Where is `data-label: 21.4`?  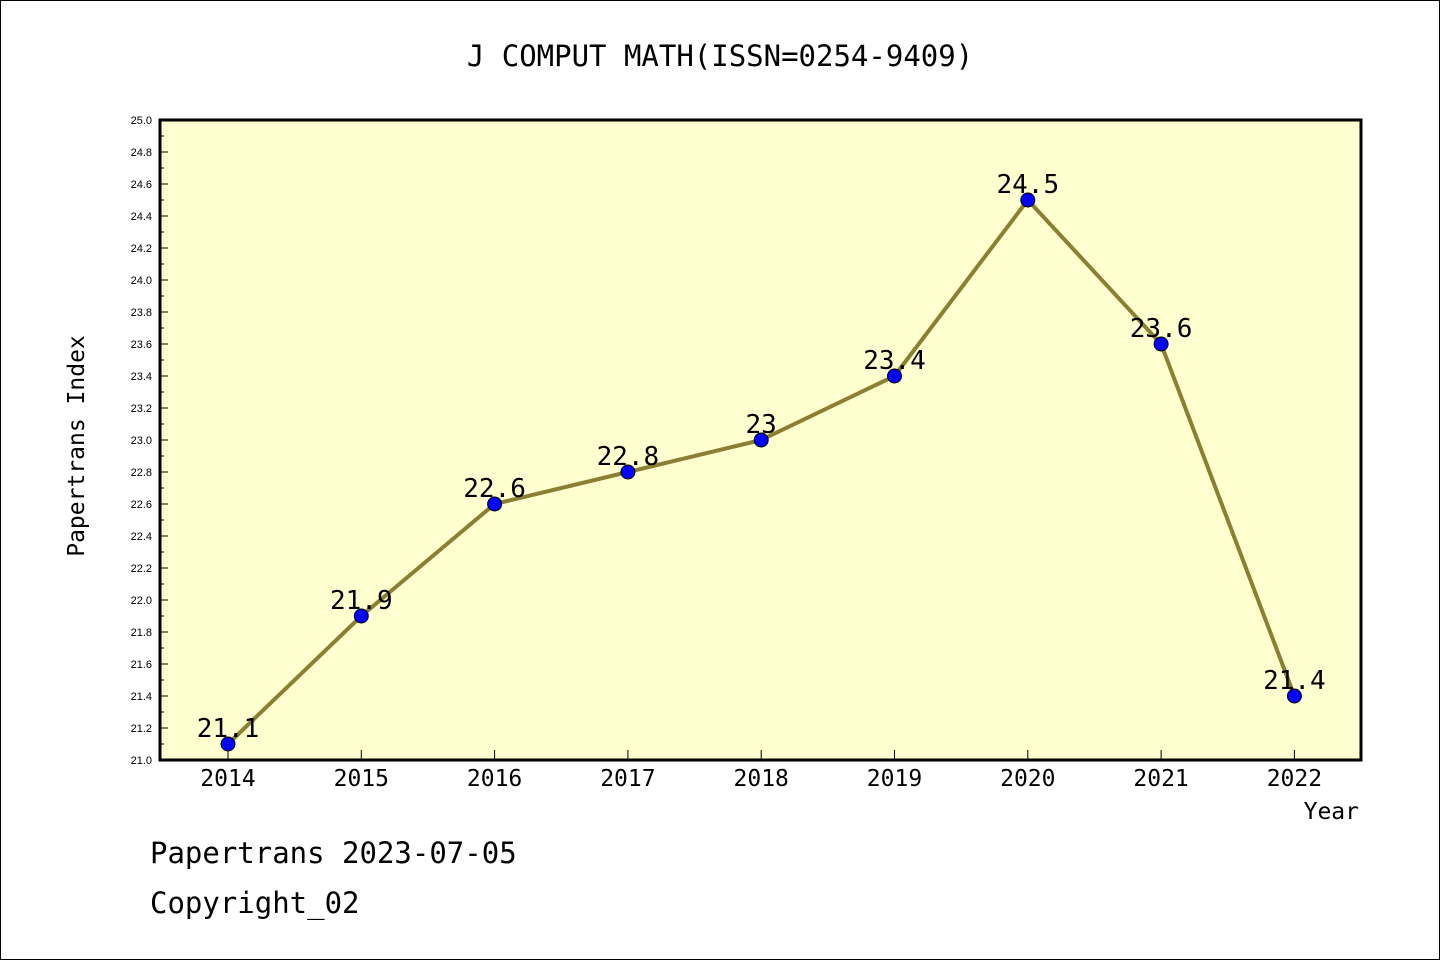
data-label: 21.4 is located at coordinates (1294, 681).